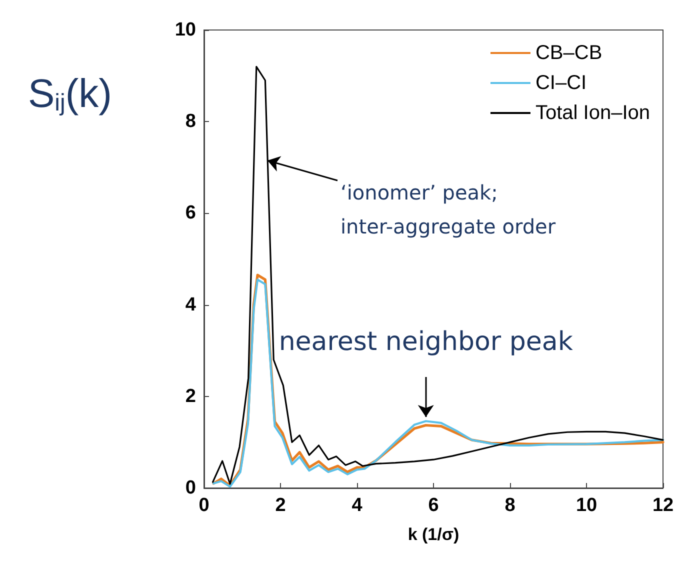 This screenshot has height=568, width=691. I want to click on x-tick-label: 0, so click(204, 505).